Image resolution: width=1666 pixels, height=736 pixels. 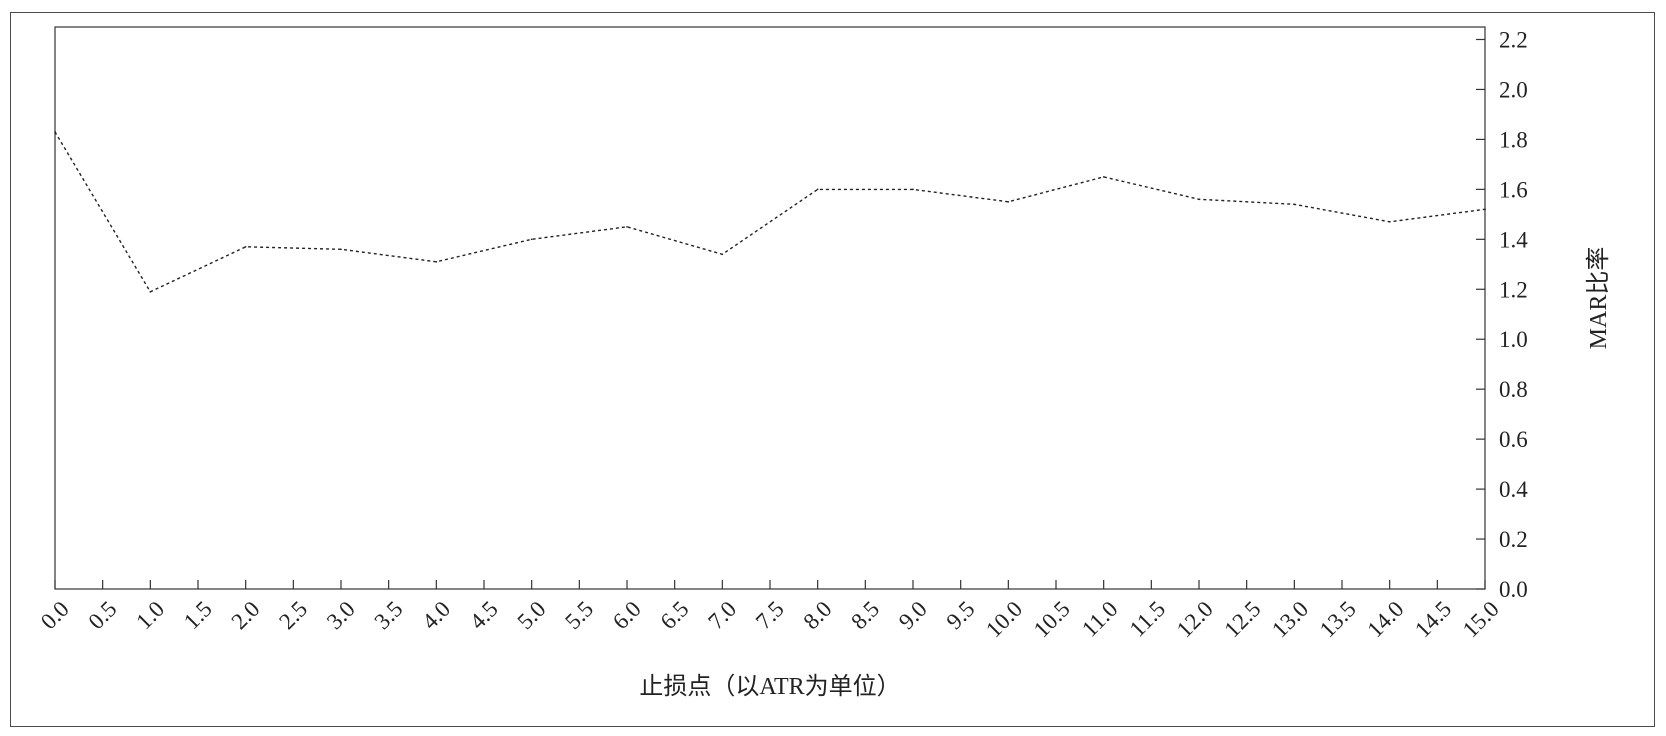 I want to click on x-tick-label: 15.0, so click(x=1481, y=619).